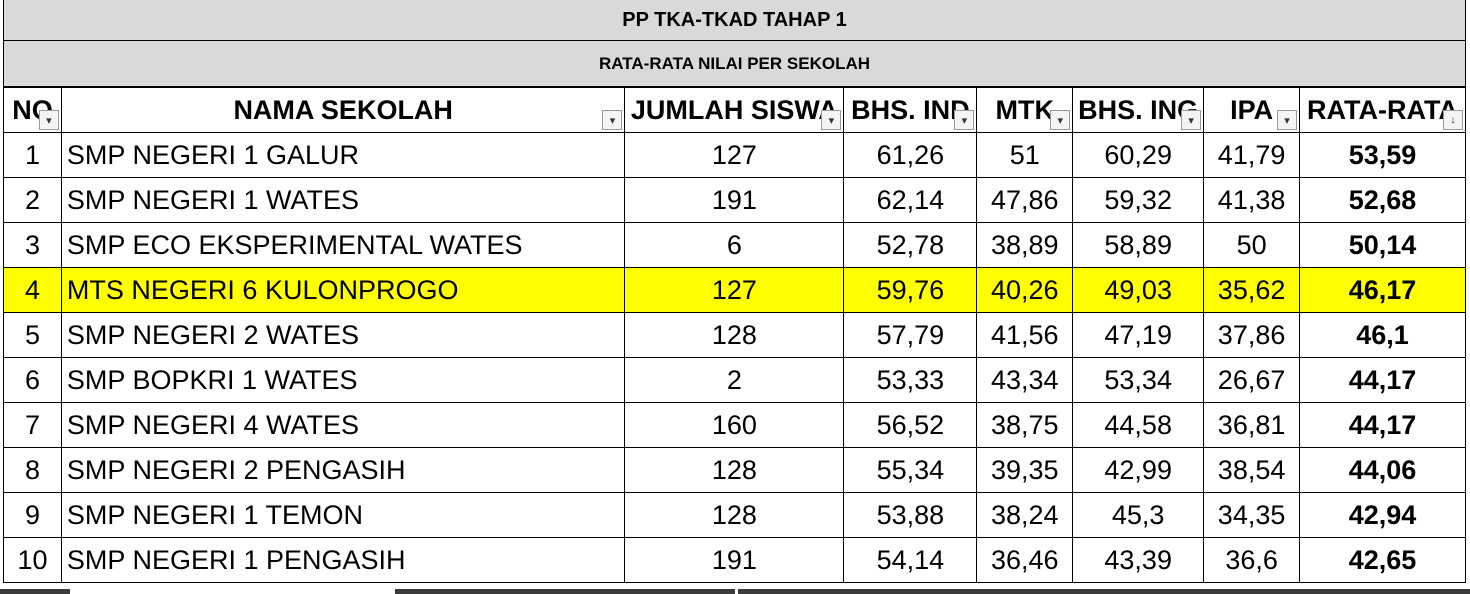 The image size is (1470, 594). Describe the element at coordinates (343, 515) in the screenshot. I see `cell-nama-sekolah: SMP NEGERI 1 TEMON` at that location.